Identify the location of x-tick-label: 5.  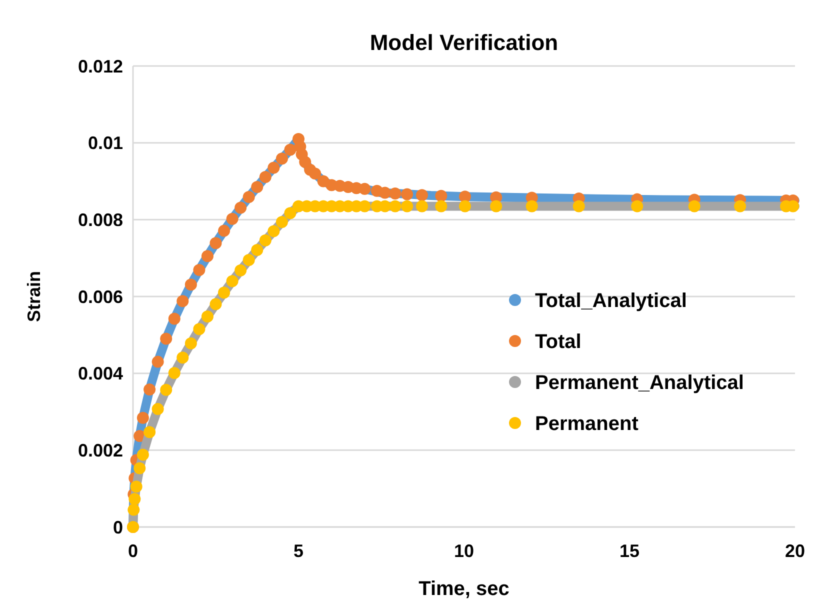
(298, 551).